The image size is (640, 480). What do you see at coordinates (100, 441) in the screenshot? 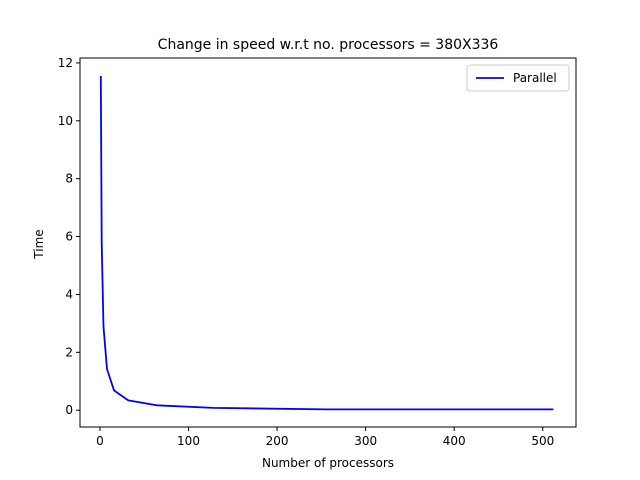
I see `x-tick-label: 0` at bounding box center [100, 441].